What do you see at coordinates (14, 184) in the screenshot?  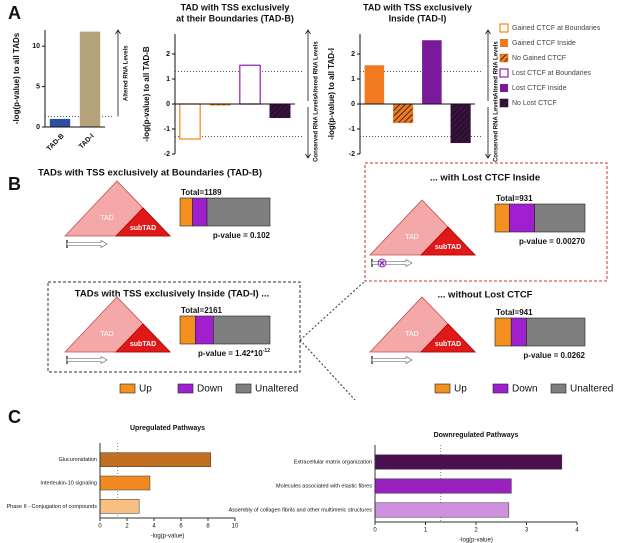 I see `panel-label: B` at bounding box center [14, 184].